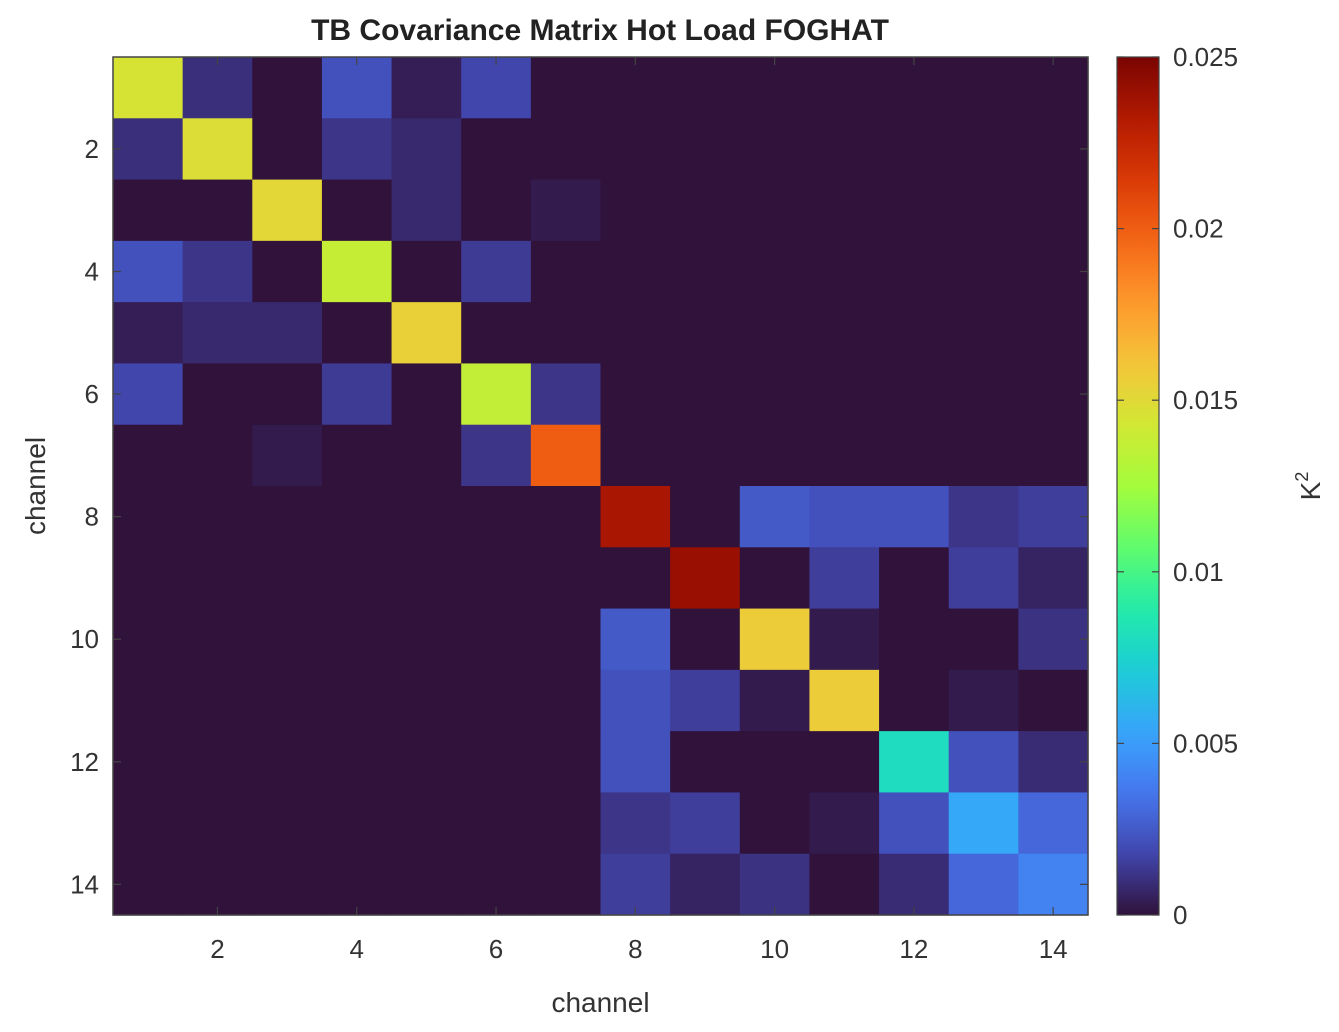 This screenshot has width=1339, height=1032. What do you see at coordinates (635, 762) in the screenshot?
I see `heatmap-cell-r12-c8` at bounding box center [635, 762].